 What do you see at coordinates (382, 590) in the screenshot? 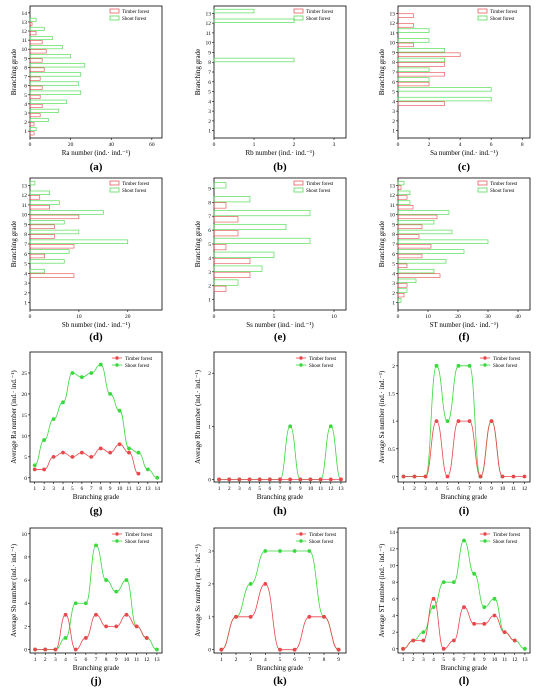
I see `y-axis-label: Average ST number (ind.· ind.⁻¹)` at bounding box center [382, 590].